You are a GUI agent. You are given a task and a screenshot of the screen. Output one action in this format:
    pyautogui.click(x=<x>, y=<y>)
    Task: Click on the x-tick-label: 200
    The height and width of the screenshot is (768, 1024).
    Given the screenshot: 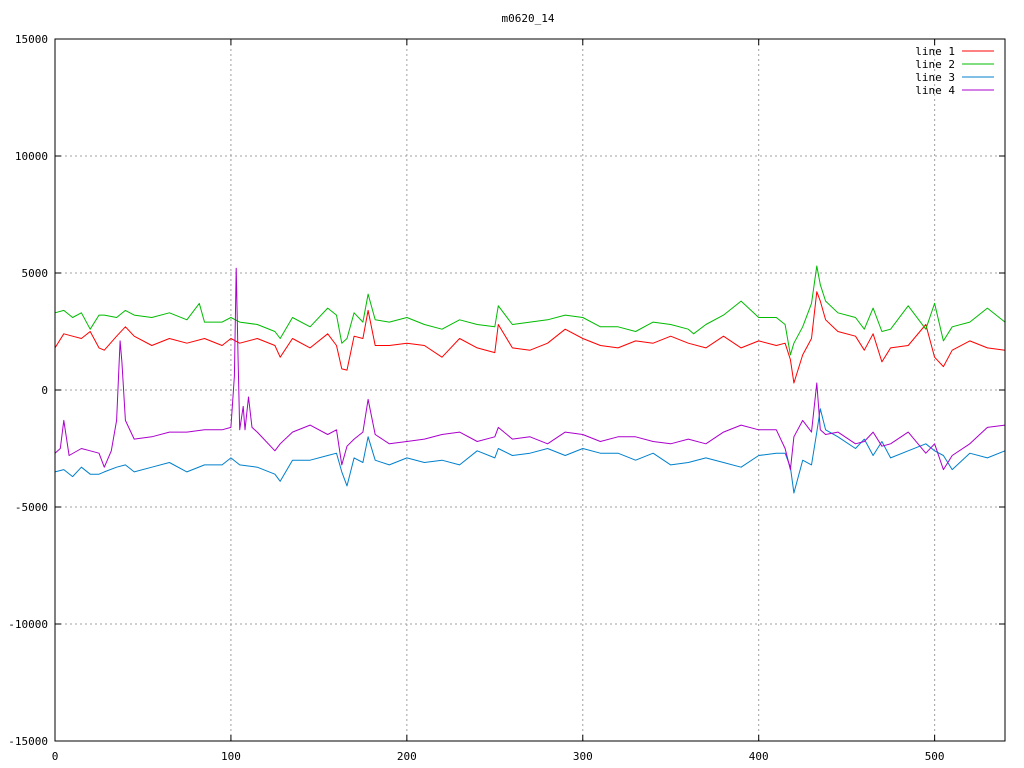 What is the action you would take?
    pyautogui.click(x=407, y=756)
    